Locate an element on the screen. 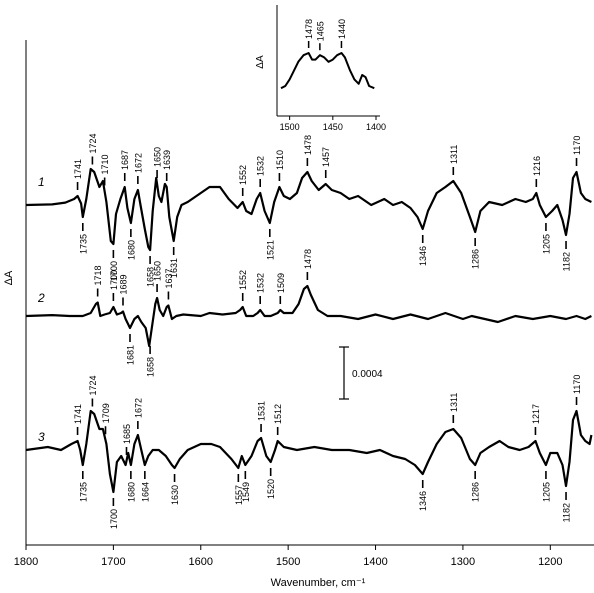  inset-peak-label: 1465 is located at coordinates (320, 31).